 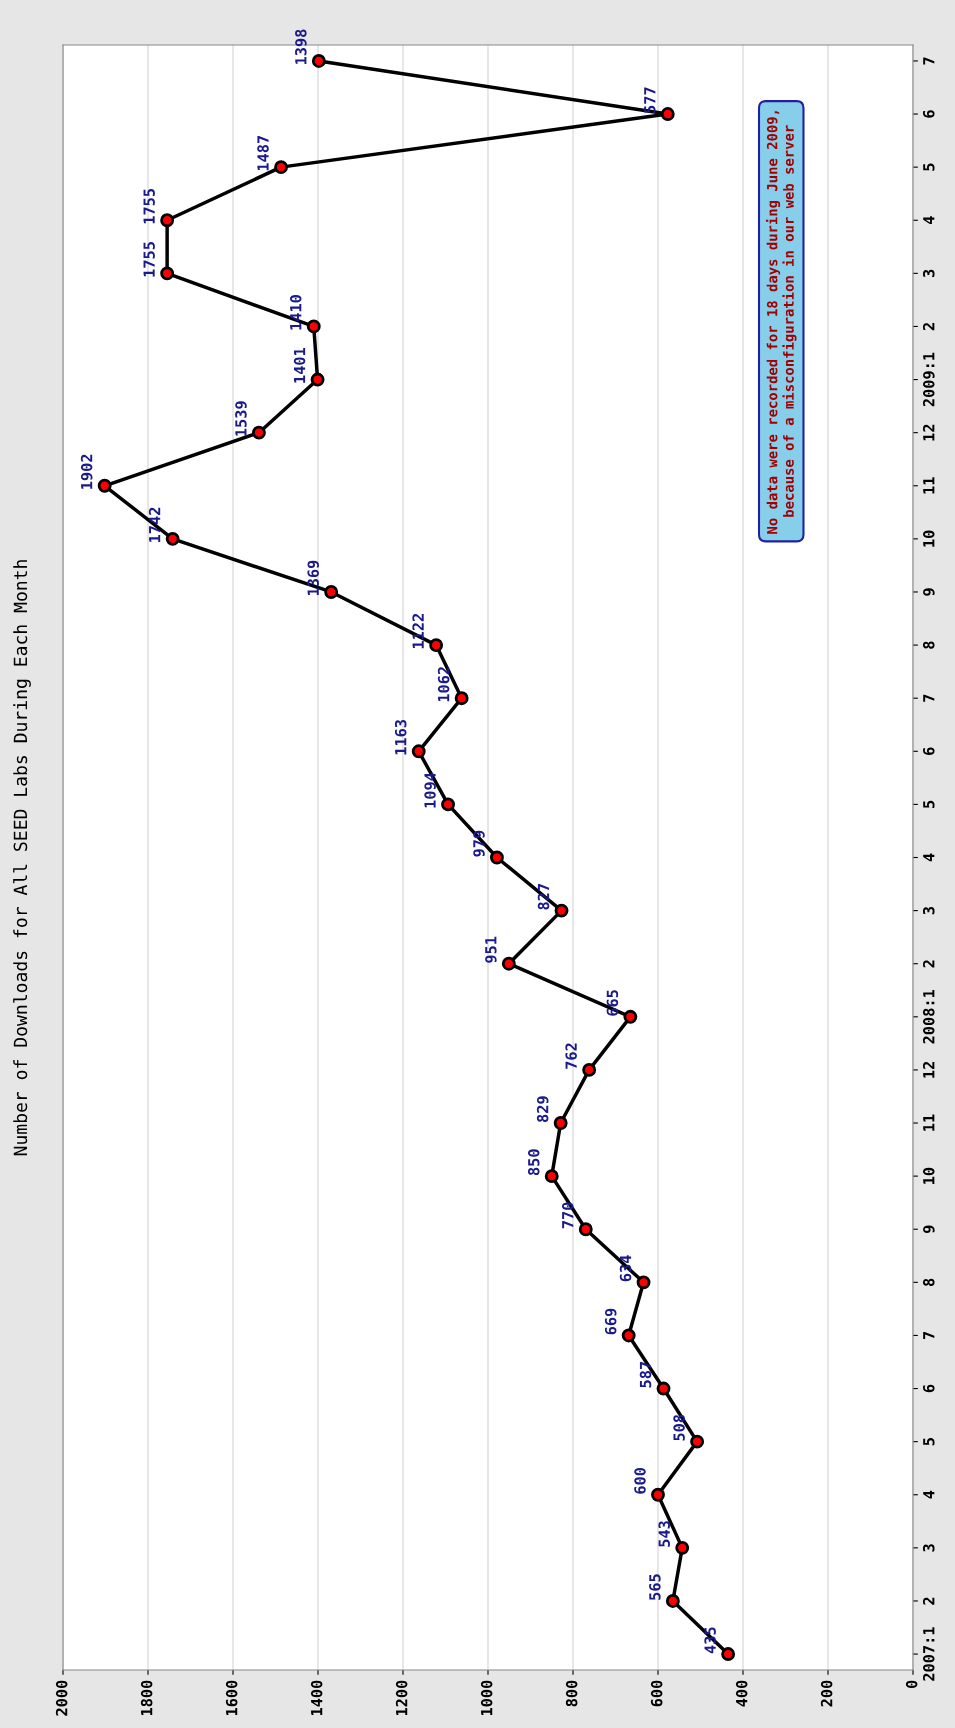 I want to click on data-label: 829, so click(x=542, y=1109).